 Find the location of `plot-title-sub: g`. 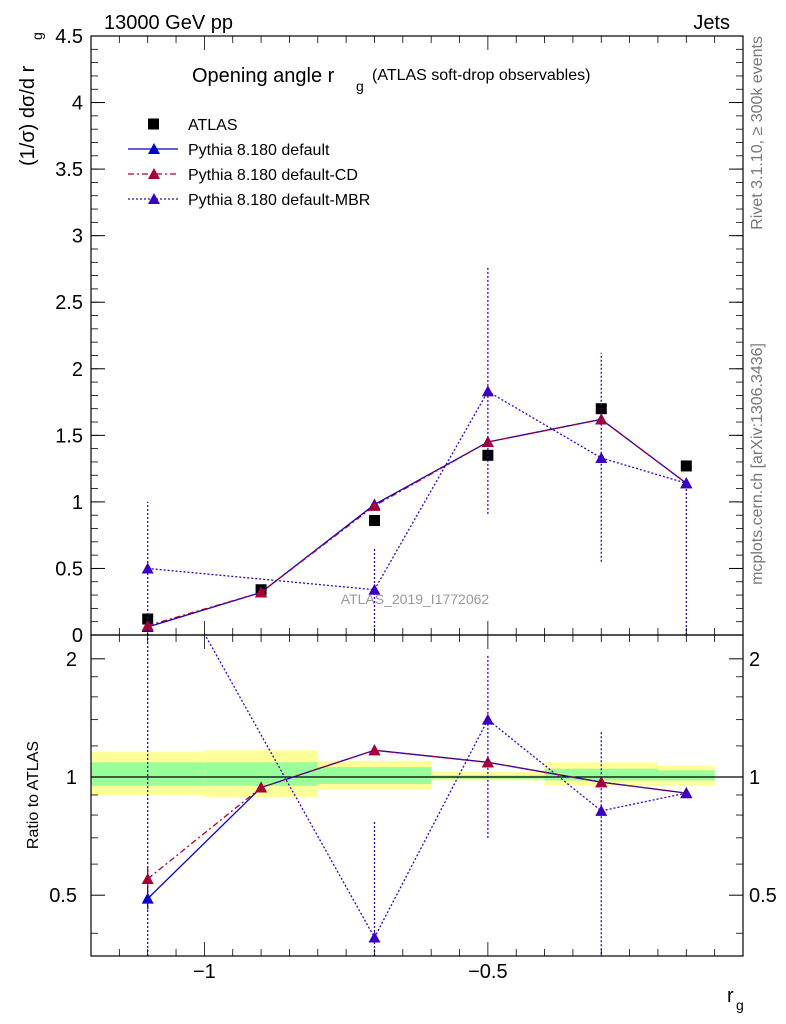

plot-title-sub: g is located at coordinates (360, 86).